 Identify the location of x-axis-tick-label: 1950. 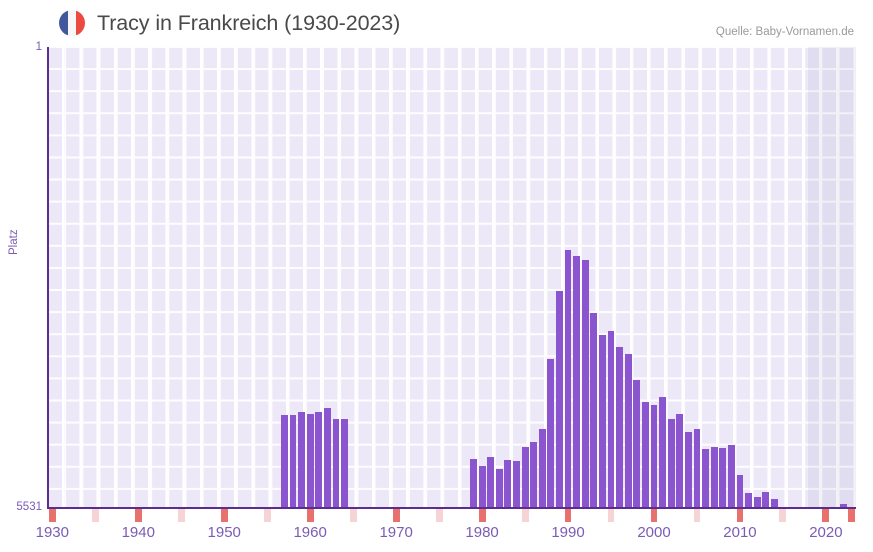
(224, 532).